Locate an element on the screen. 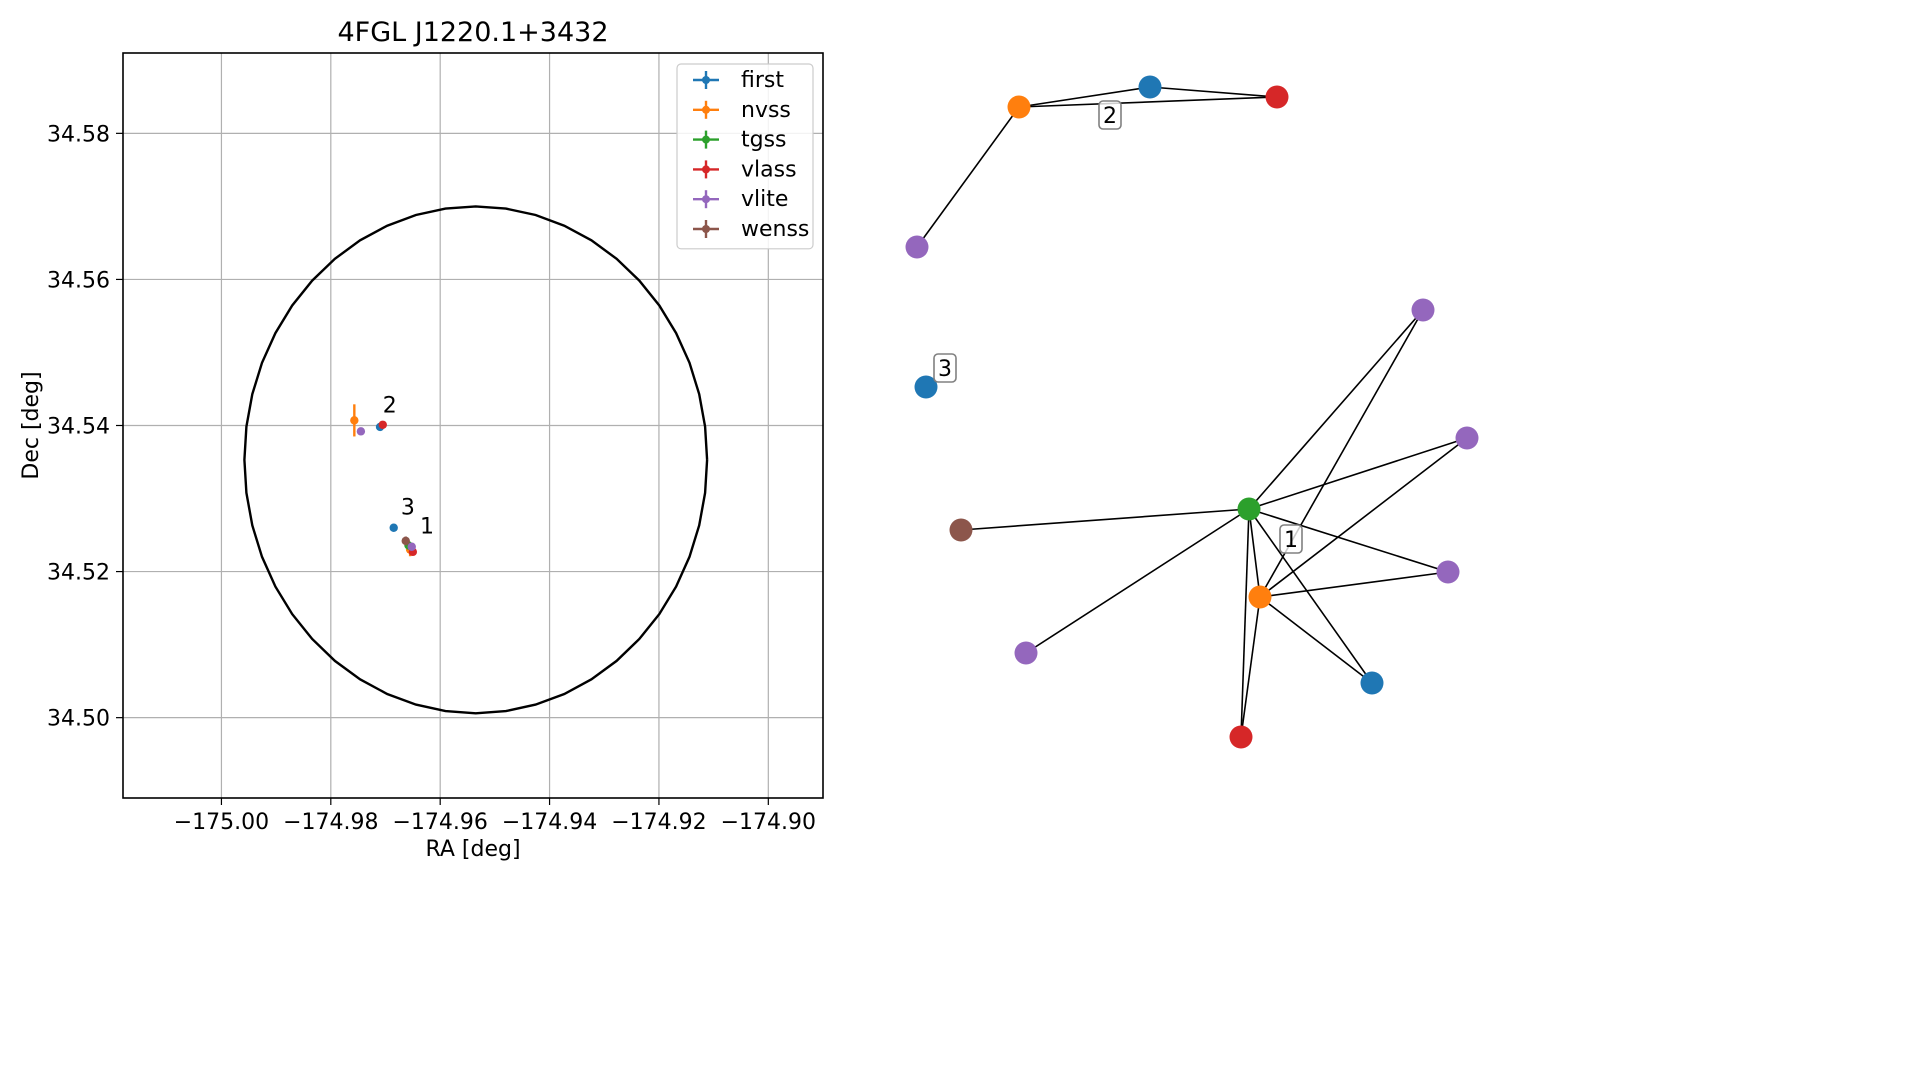 Image resolution: width=1919 pixels, height=1080 pixels. legend-entry-nvss: nvss is located at coordinates (742, 110).